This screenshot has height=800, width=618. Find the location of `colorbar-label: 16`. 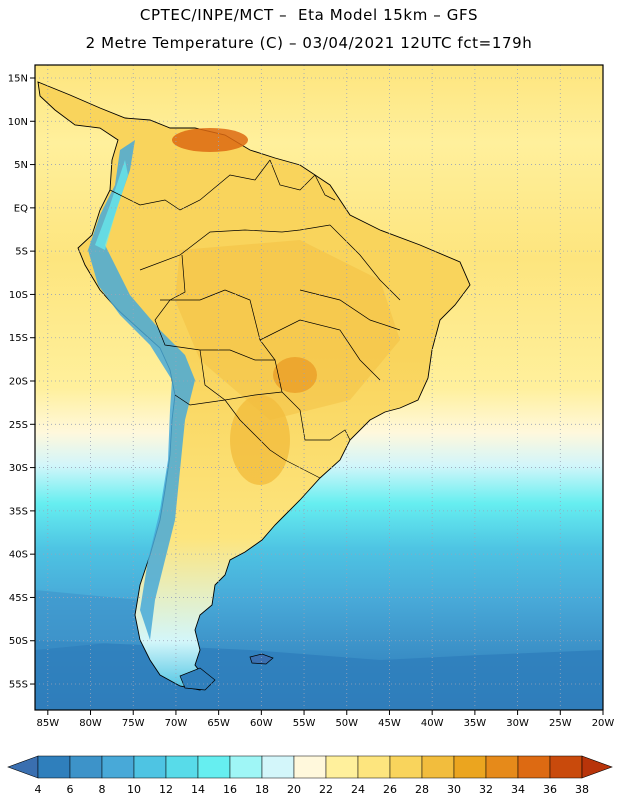

colorbar-label: 16 is located at coordinates (230, 789).